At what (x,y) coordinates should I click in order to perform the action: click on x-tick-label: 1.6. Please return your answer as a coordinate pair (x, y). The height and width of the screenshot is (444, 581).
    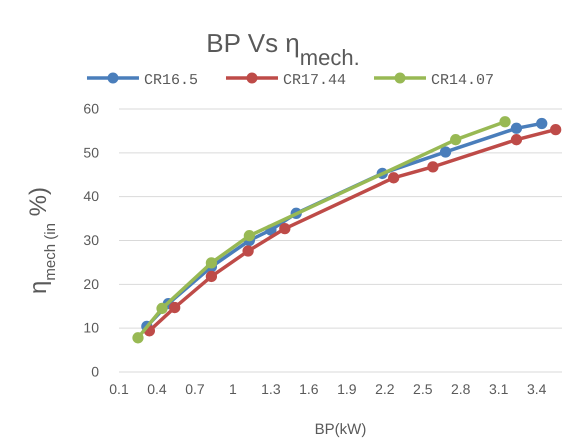
    Looking at the image, I should click on (309, 388).